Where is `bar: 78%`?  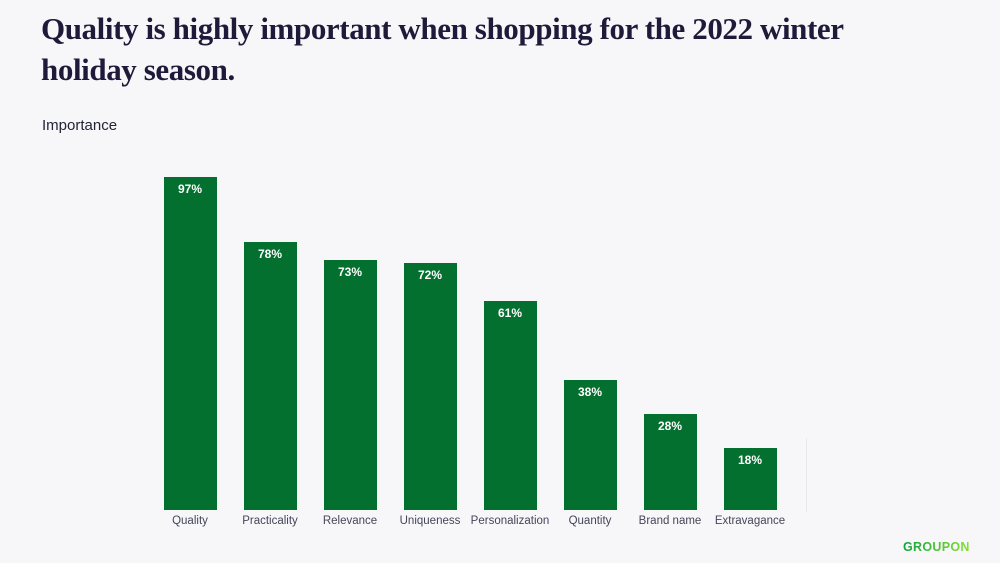 bar: 78% is located at coordinates (270, 376).